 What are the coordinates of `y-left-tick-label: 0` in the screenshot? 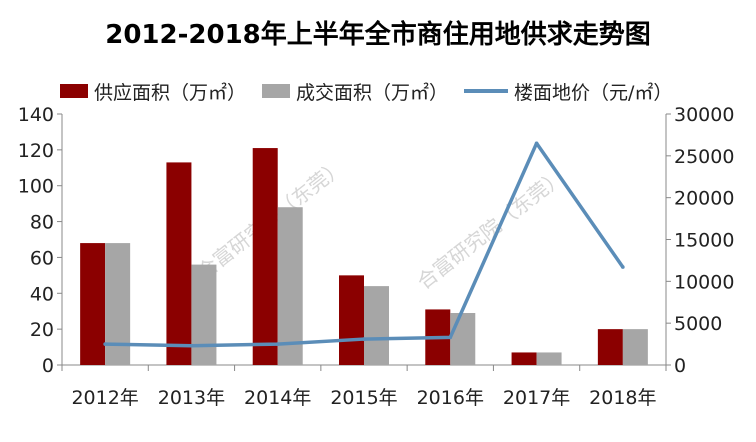 It's located at (48, 366).